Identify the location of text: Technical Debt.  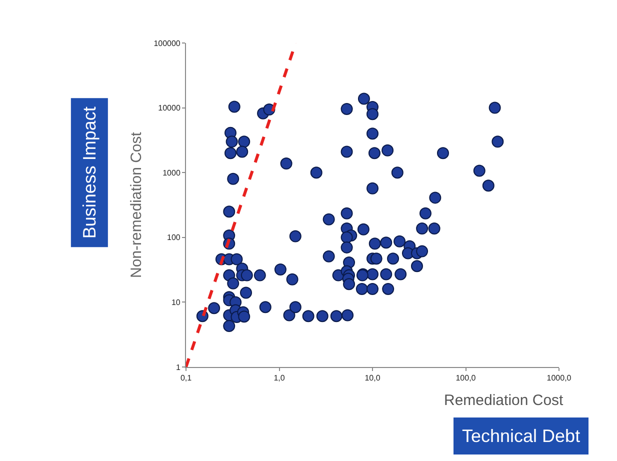
(521, 436).